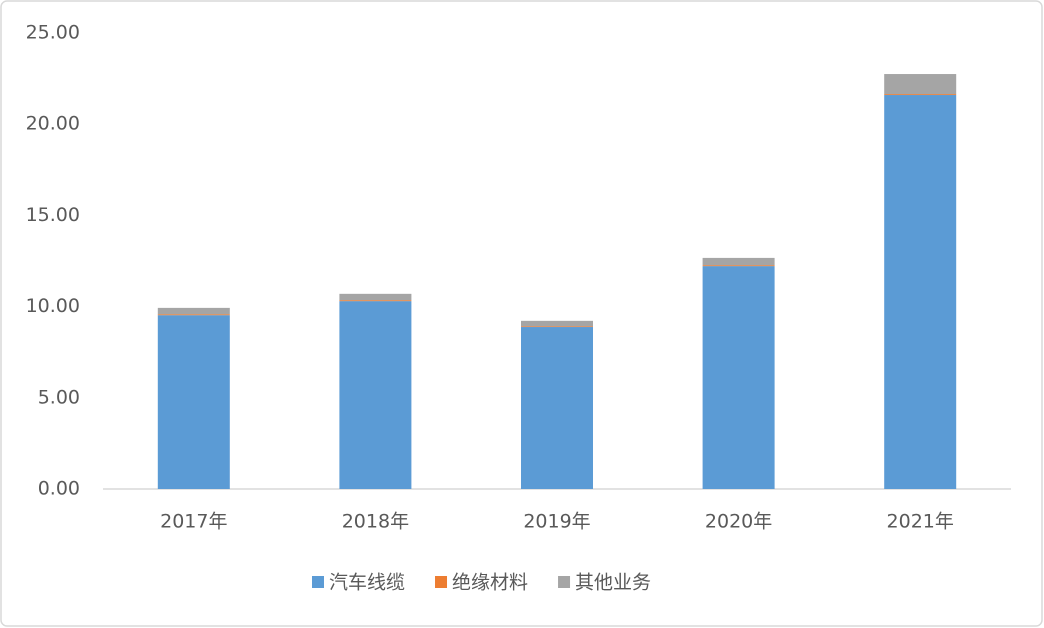  Describe the element at coordinates (375, 522) in the screenshot. I see `x-tick-label: 2018年` at that location.